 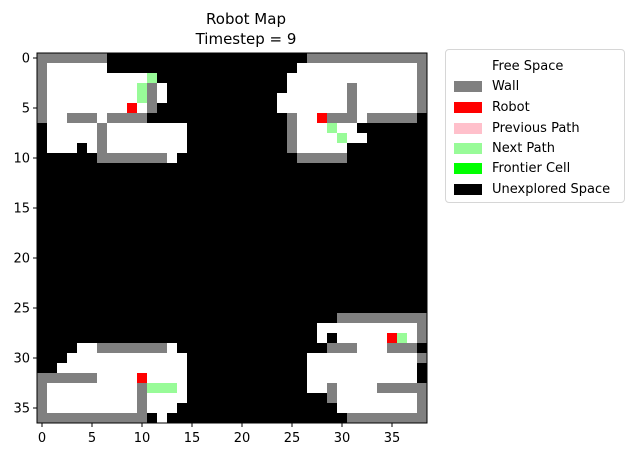 I want to click on y-tick-label: 35, so click(x=21, y=409).